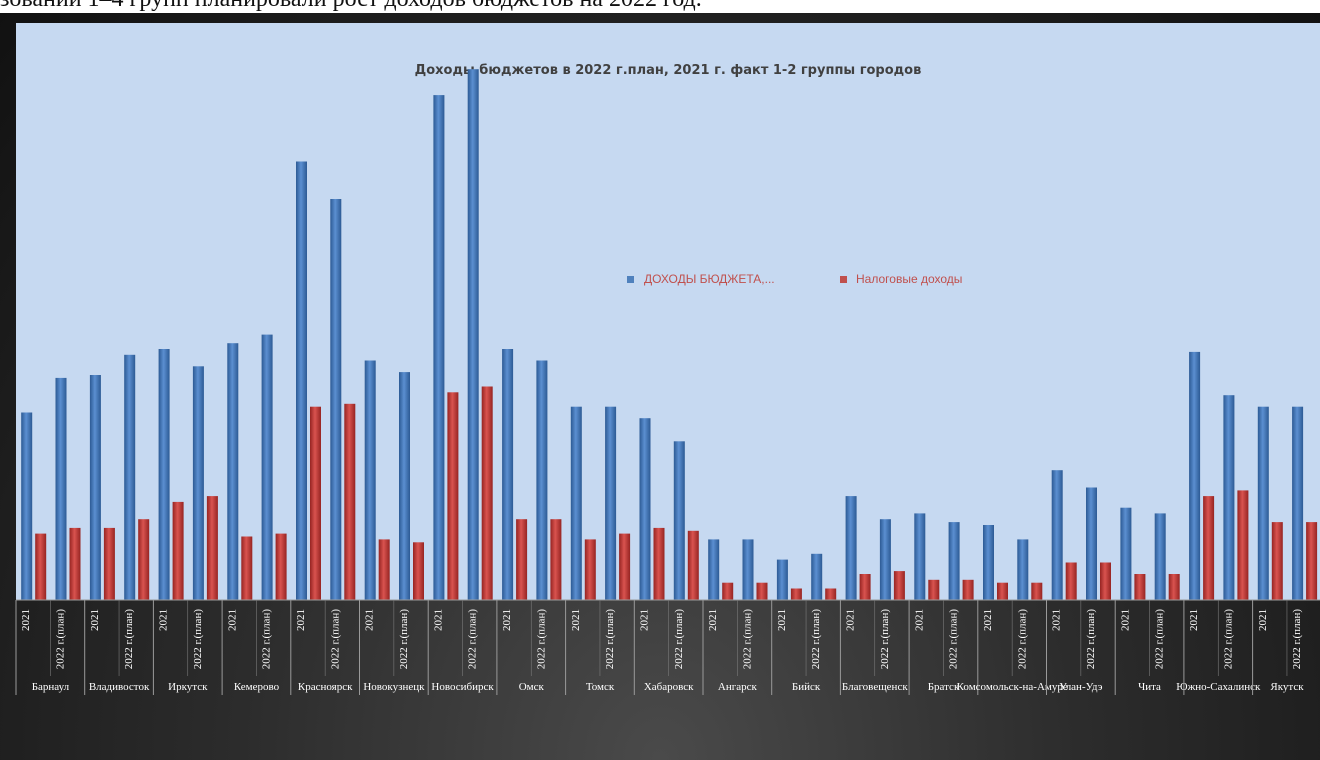 The width and height of the screenshot is (1320, 760). I want to click on city-label: Хабаровск, so click(669, 687).